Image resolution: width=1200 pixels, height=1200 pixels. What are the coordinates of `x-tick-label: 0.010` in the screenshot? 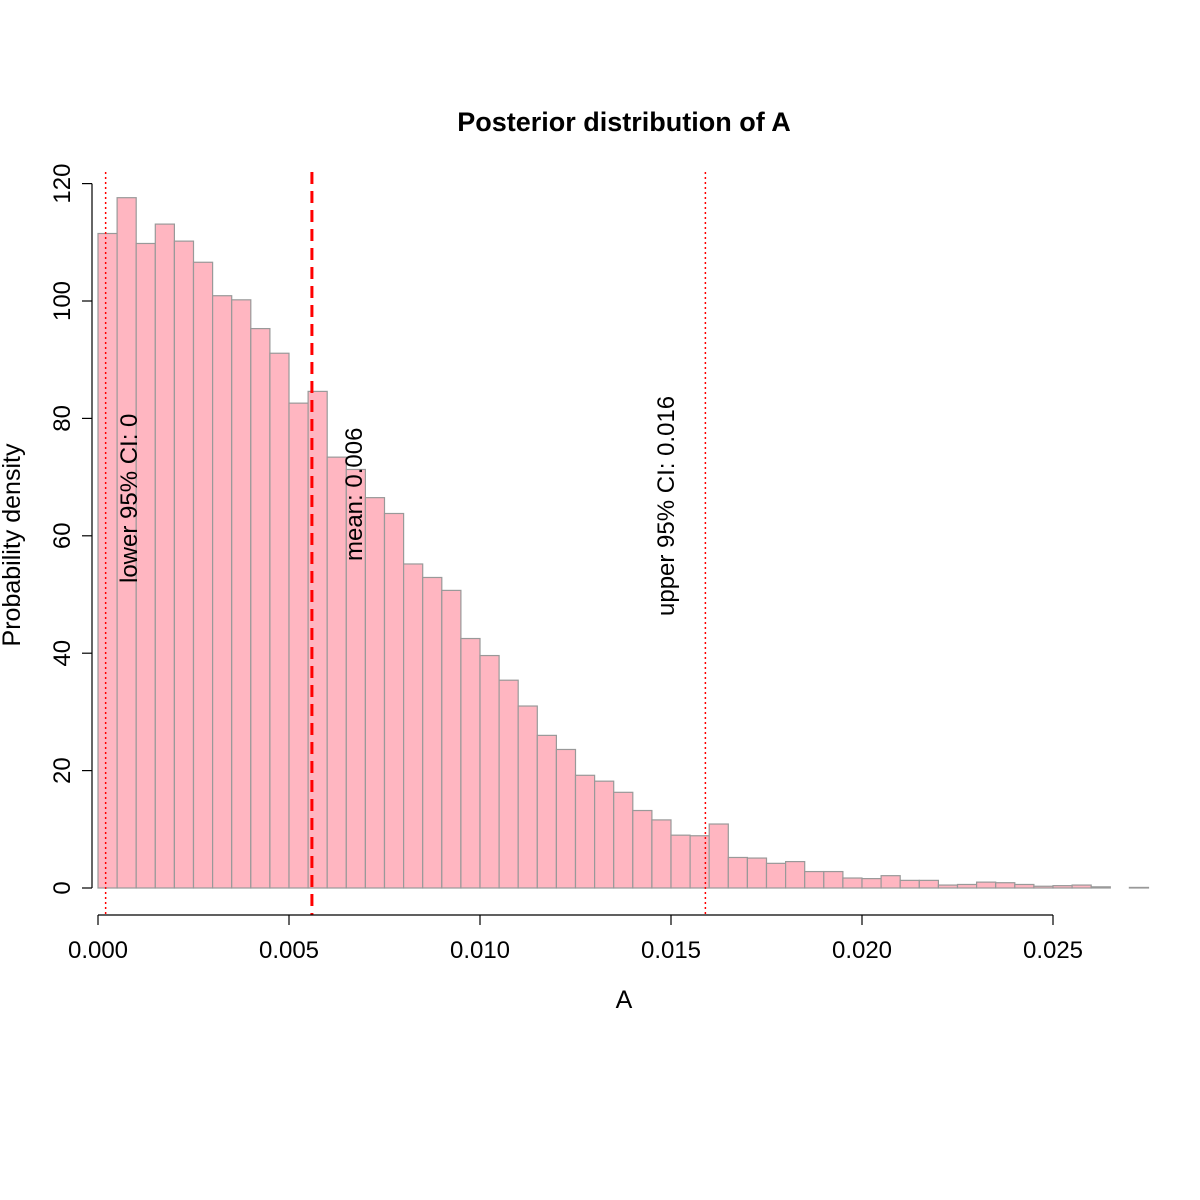 It's located at (480, 950).